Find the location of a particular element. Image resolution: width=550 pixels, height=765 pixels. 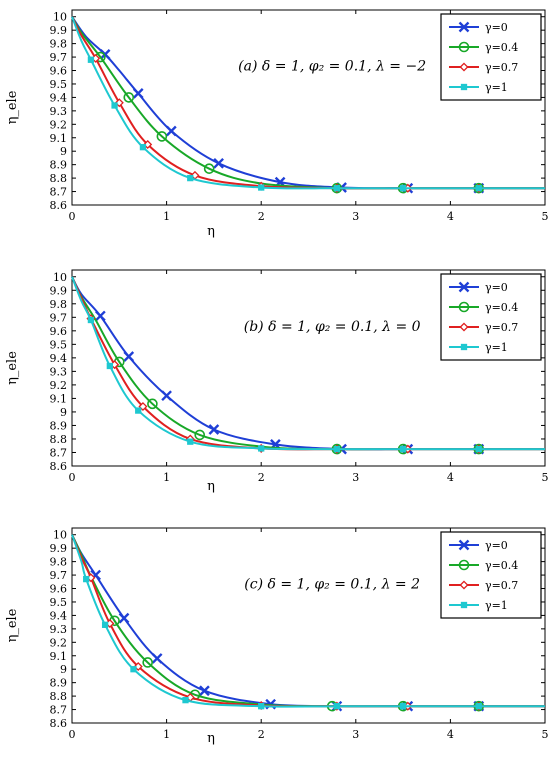

y-tick-label: 9.6 is located at coordinates (59, 589).